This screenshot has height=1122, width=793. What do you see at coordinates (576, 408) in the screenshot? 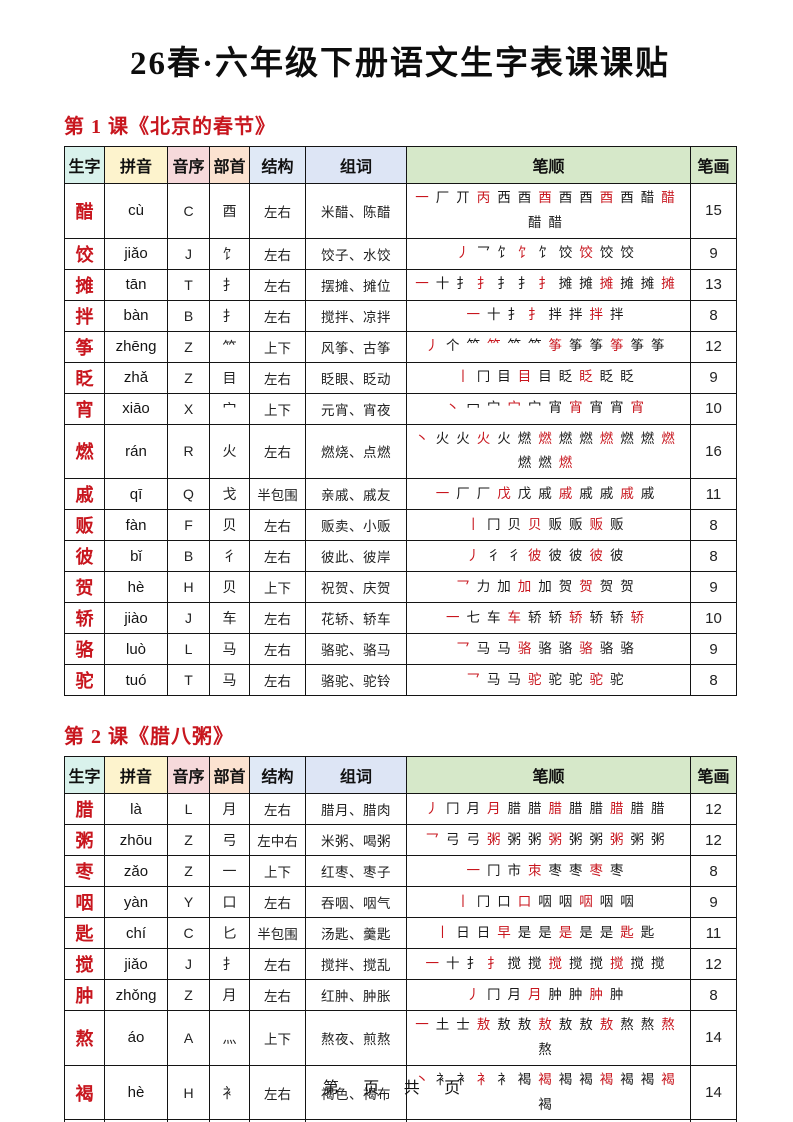
I see `stroke-step: 宵` at bounding box center [576, 408].